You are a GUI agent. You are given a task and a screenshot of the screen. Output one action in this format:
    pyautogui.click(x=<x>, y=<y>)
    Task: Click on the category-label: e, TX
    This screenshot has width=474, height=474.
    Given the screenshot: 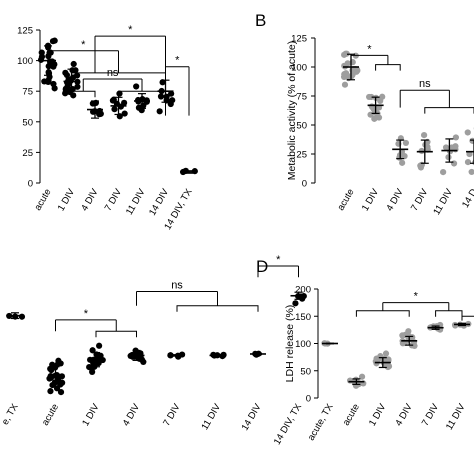 What is the action you would take?
    pyautogui.click(x=10, y=414)
    